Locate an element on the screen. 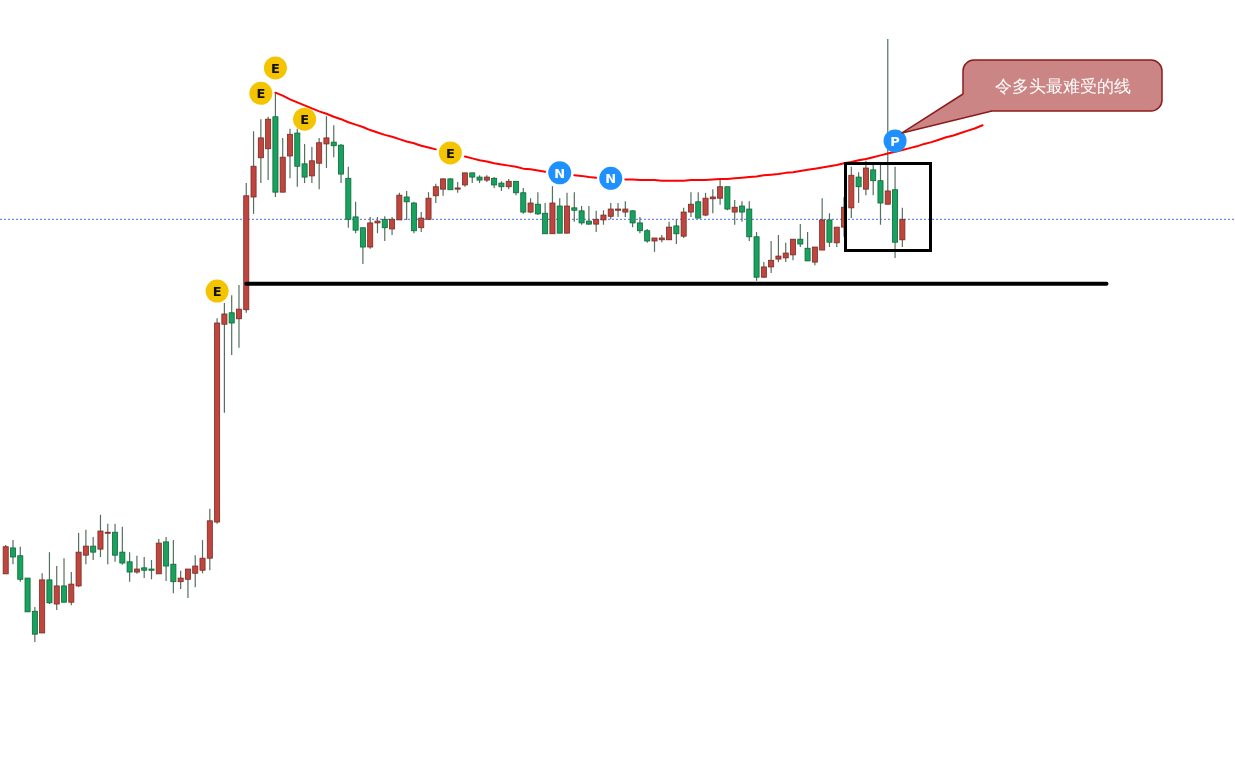 This screenshot has width=1235, height=757. text: N is located at coordinates (611, 178).